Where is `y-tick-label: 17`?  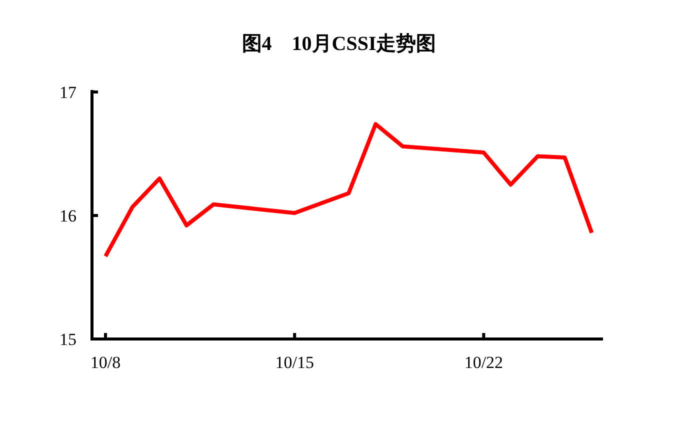
y-tick-label: 17 is located at coordinates (68, 92).